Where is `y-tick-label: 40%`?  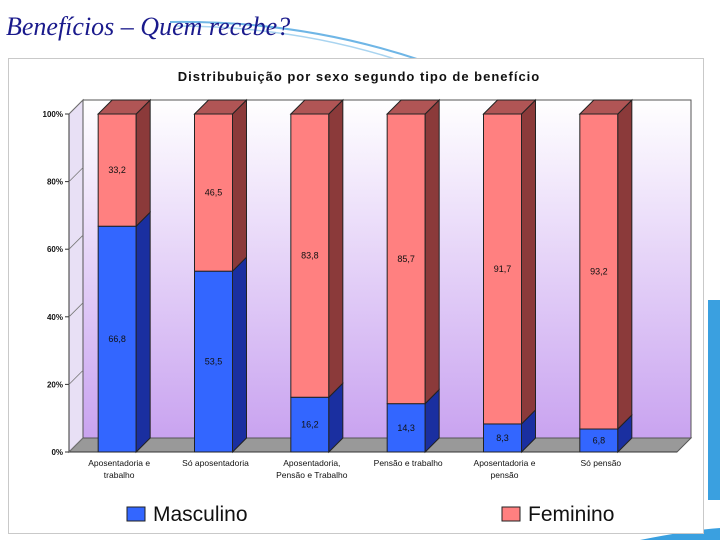 y-tick-label: 40% is located at coordinates (55, 317).